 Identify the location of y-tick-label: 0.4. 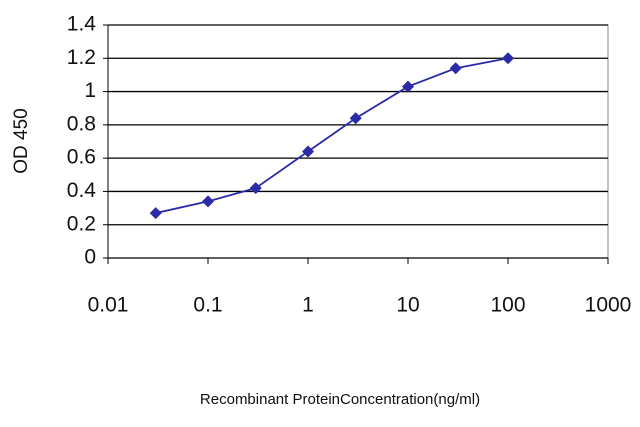
(82, 190).